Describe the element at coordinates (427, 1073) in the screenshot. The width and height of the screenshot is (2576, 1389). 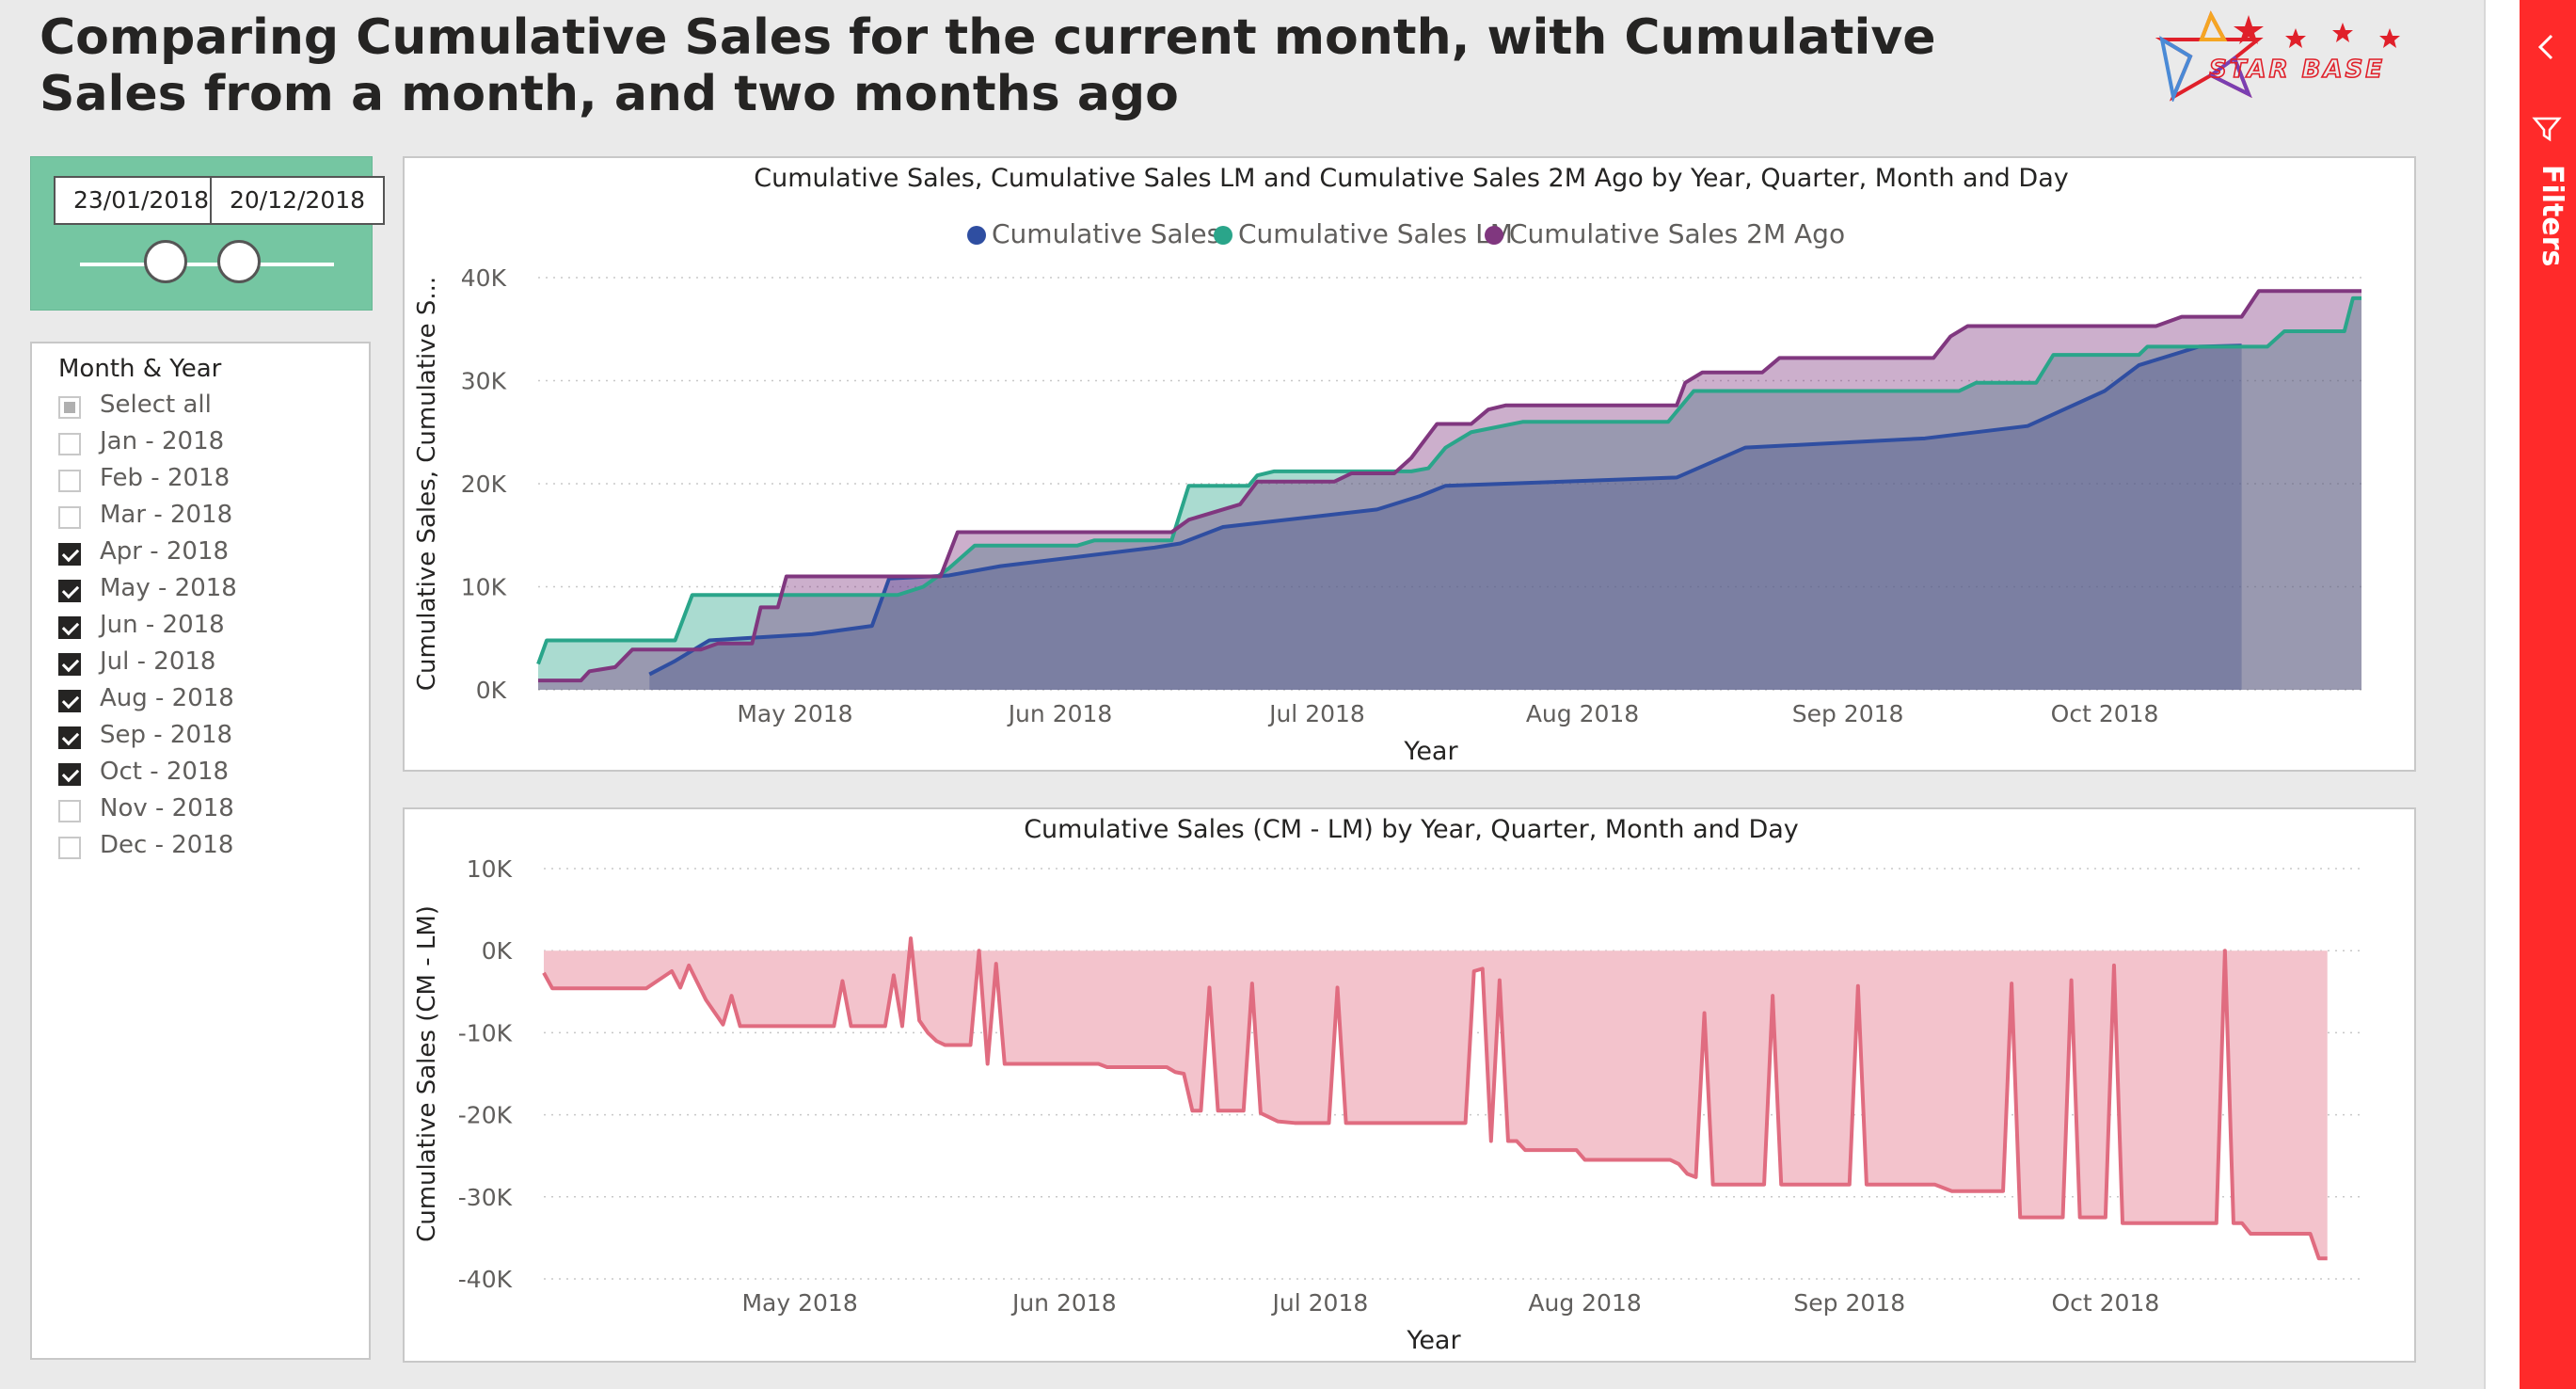
I see `y-axis-label: Cumulative Sales (CM - LM)` at that location.